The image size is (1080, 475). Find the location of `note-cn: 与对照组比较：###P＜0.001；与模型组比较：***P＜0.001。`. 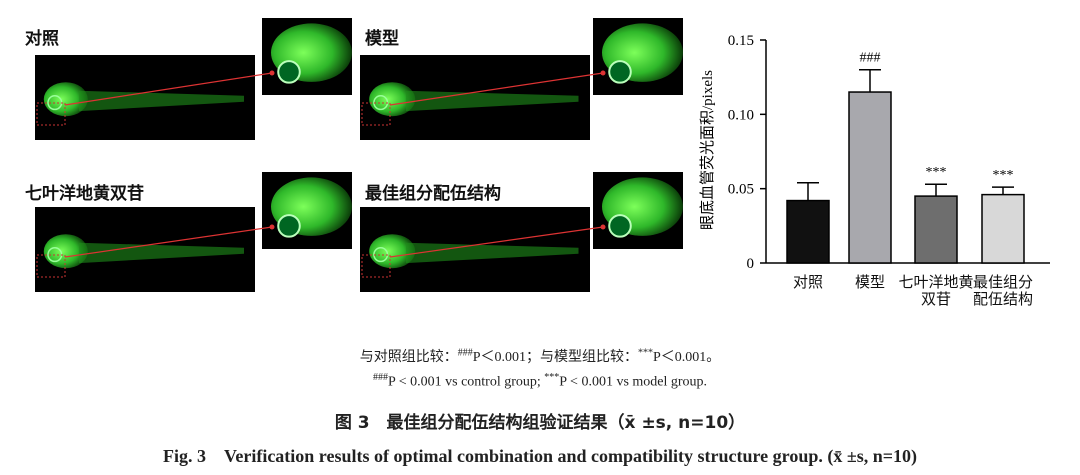

note-cn: 与对照组比较：###P＜0.001；与模型组比较：***P＜0.001。 is located at coordinates (540, 356).